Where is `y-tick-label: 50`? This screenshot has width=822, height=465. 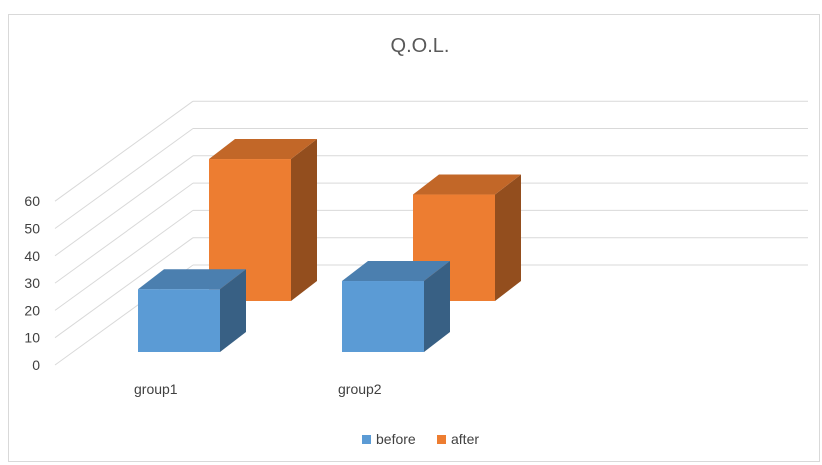
y-tick-label: 50 is located at coordinates (32, 229).